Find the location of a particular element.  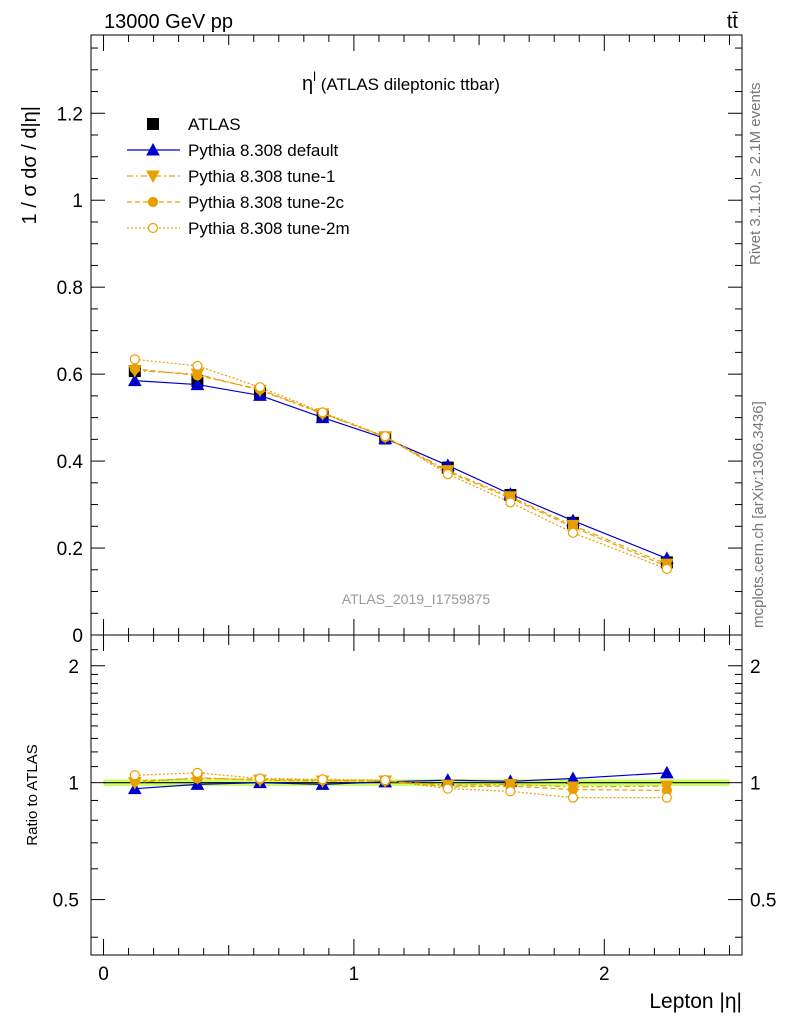

main-y-tick-label: 0.4 is located at coordinates (70, 462).